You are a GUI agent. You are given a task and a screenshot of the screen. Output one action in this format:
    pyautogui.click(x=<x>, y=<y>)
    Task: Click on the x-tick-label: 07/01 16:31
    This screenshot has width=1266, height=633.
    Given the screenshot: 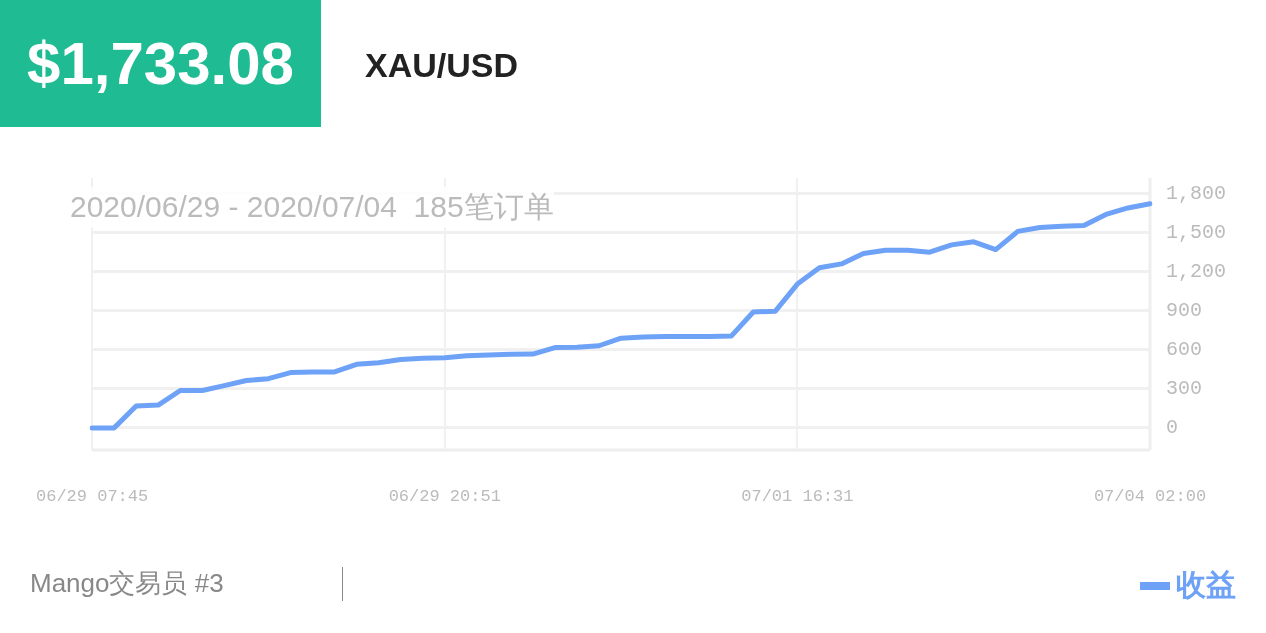 What is the action you would take?
    pyautogui.click(x=797, y=496)
    